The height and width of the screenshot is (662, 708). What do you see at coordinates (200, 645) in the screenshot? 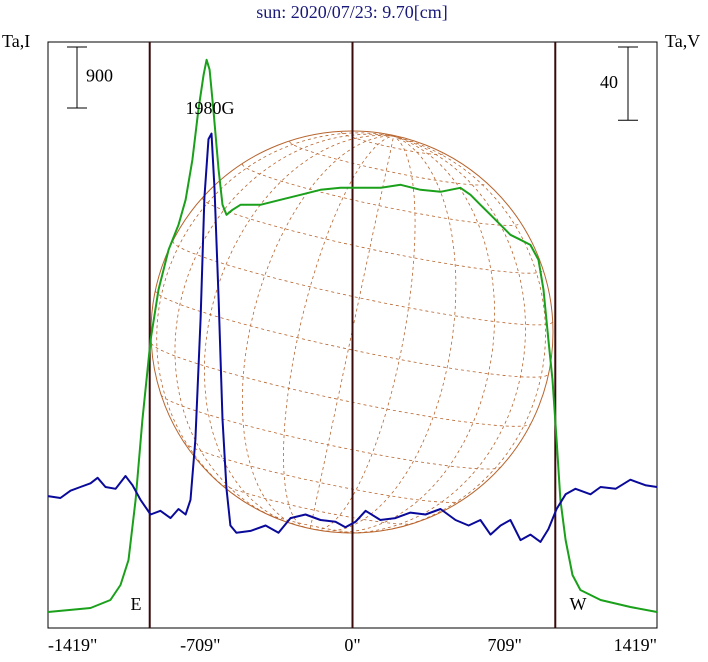
I see `x-tick-label: -709"` at bounding box center [200, 645].